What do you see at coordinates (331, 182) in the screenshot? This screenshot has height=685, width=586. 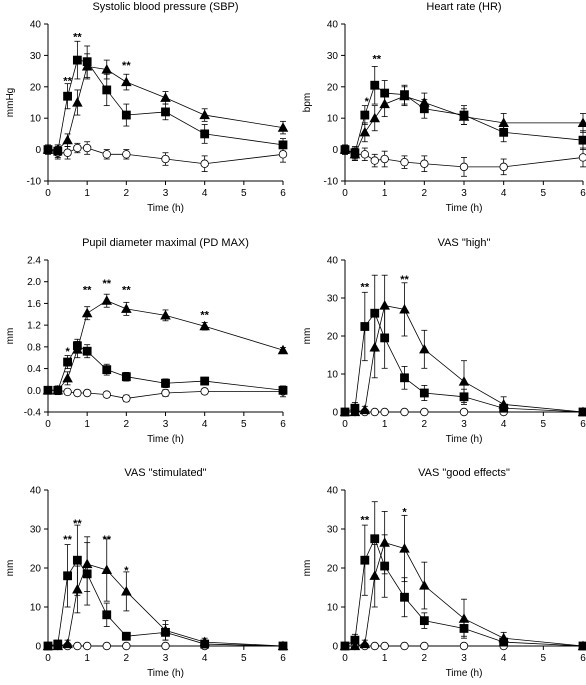 I see `y-tick-label: -10` at bounding box center [331, 182].